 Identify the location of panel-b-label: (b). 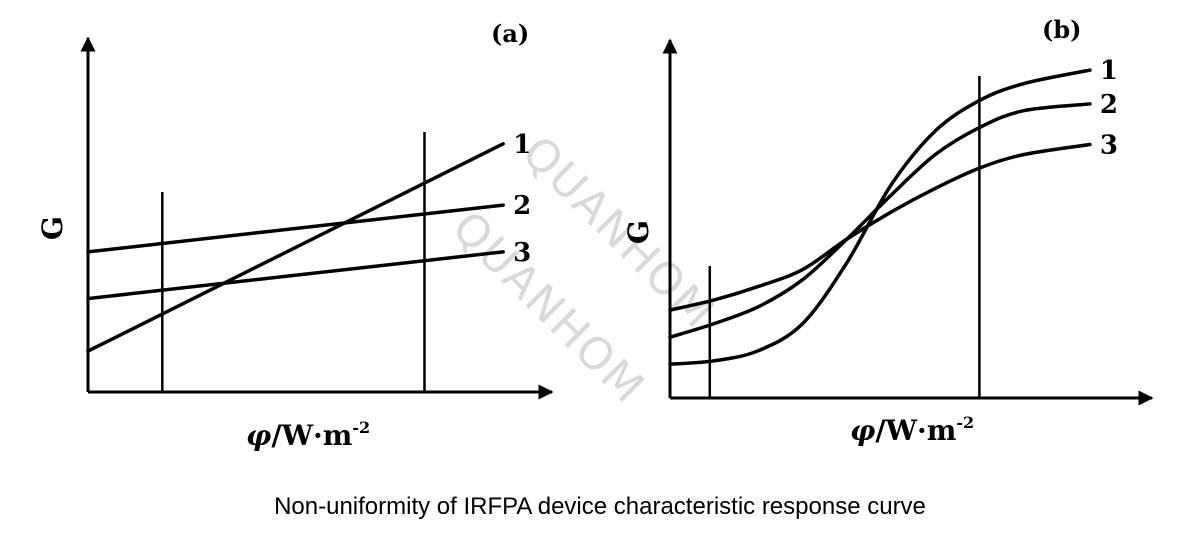
(1062, 29).